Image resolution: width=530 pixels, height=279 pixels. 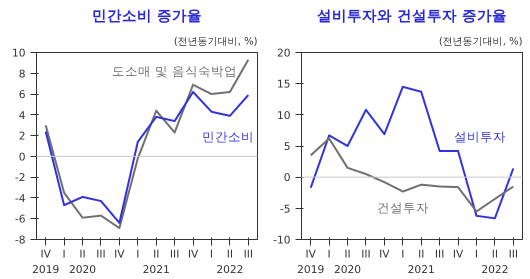 I want to click on y-tick-label: 20, so click(x=283, y=53).